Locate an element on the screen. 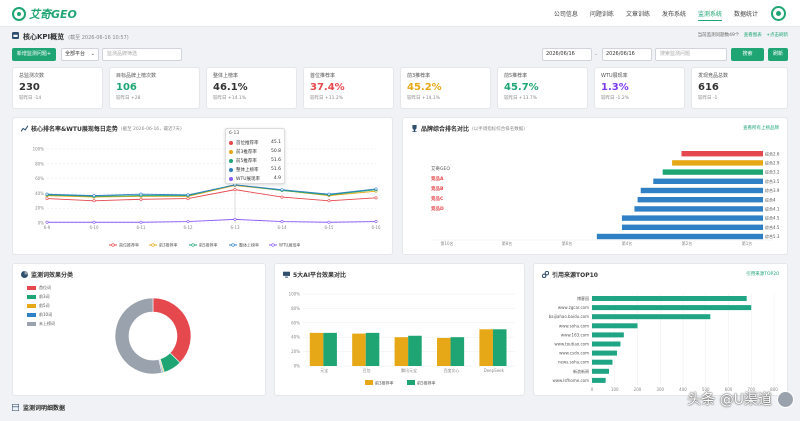 The image size is (800, 421). kpi-delta: 较昨日 +28 is located at coordinates (128, 98).